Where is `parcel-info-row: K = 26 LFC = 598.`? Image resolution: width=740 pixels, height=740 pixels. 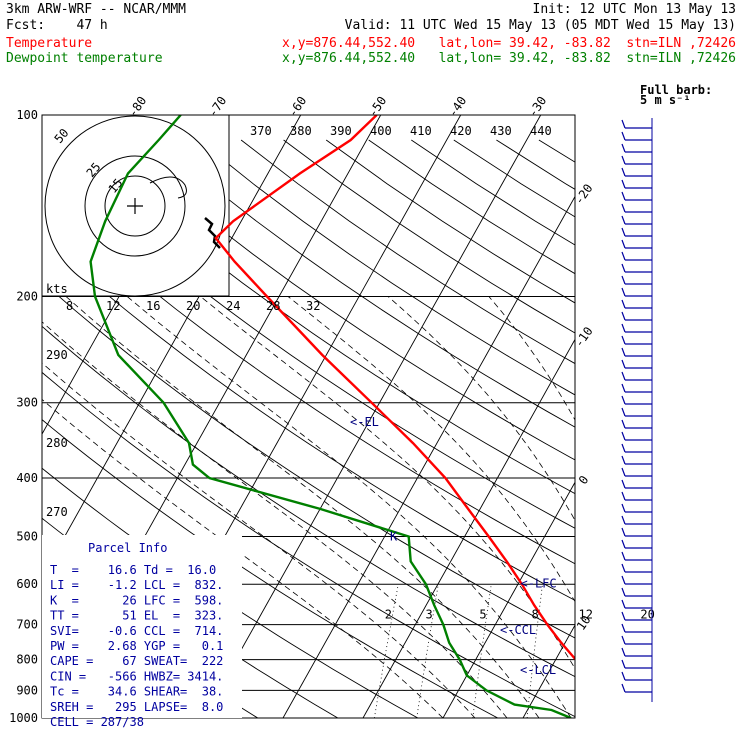
parcel-info-row: K = 26 LFC = 598. is located at coordinates (136, 600).